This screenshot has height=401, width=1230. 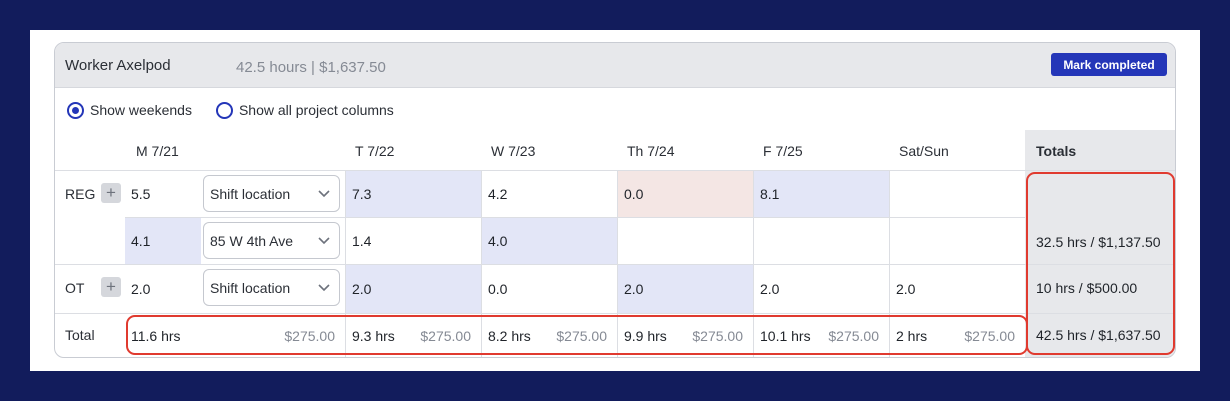 I want to click on reg-fri-cell: 8.1, so click(x=821, y=194).